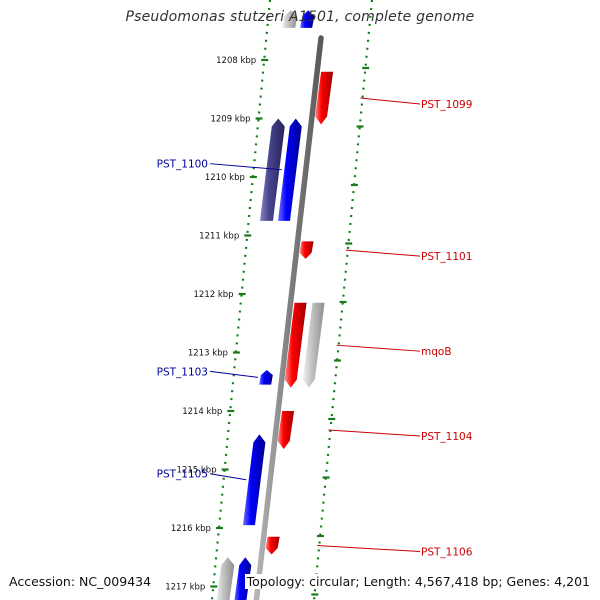 The width and height of the screenshot is (600, 600). I want to click on tick-label: 1214 kbp, so click(202, 412).